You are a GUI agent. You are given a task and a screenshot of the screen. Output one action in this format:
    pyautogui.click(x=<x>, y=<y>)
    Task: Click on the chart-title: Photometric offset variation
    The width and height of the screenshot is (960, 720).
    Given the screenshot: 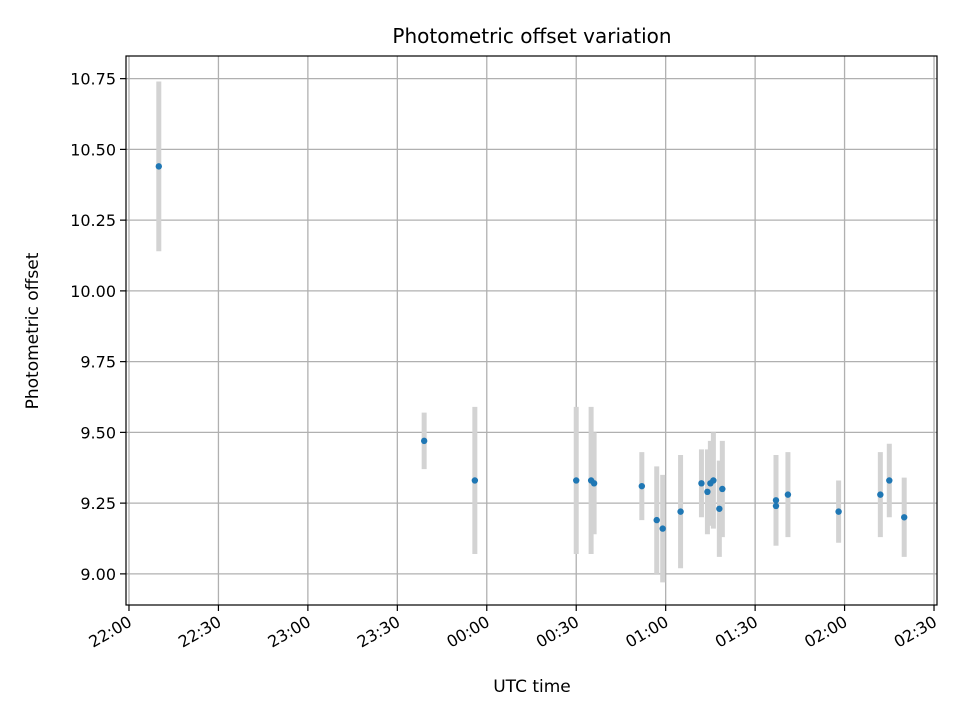 What is the action you would take?
    pyautogui.click(x=531, y=36)
    